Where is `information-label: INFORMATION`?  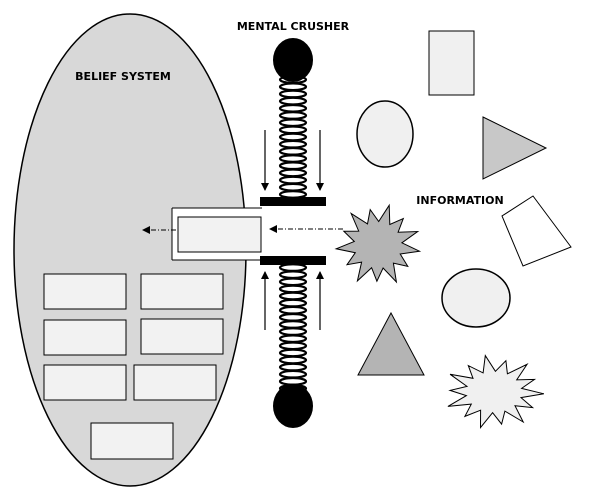
information-label: INFORMATION is located at coordinates (459, 200).